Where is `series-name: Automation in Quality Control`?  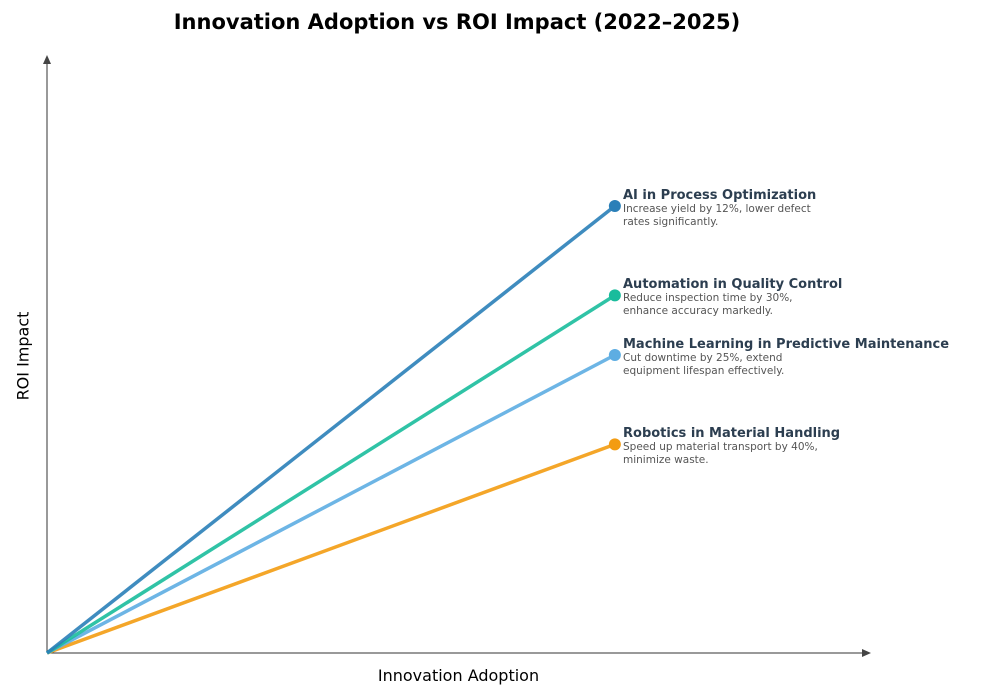 series-name: Automation in Quality Control is located at coordinates (733, 285).